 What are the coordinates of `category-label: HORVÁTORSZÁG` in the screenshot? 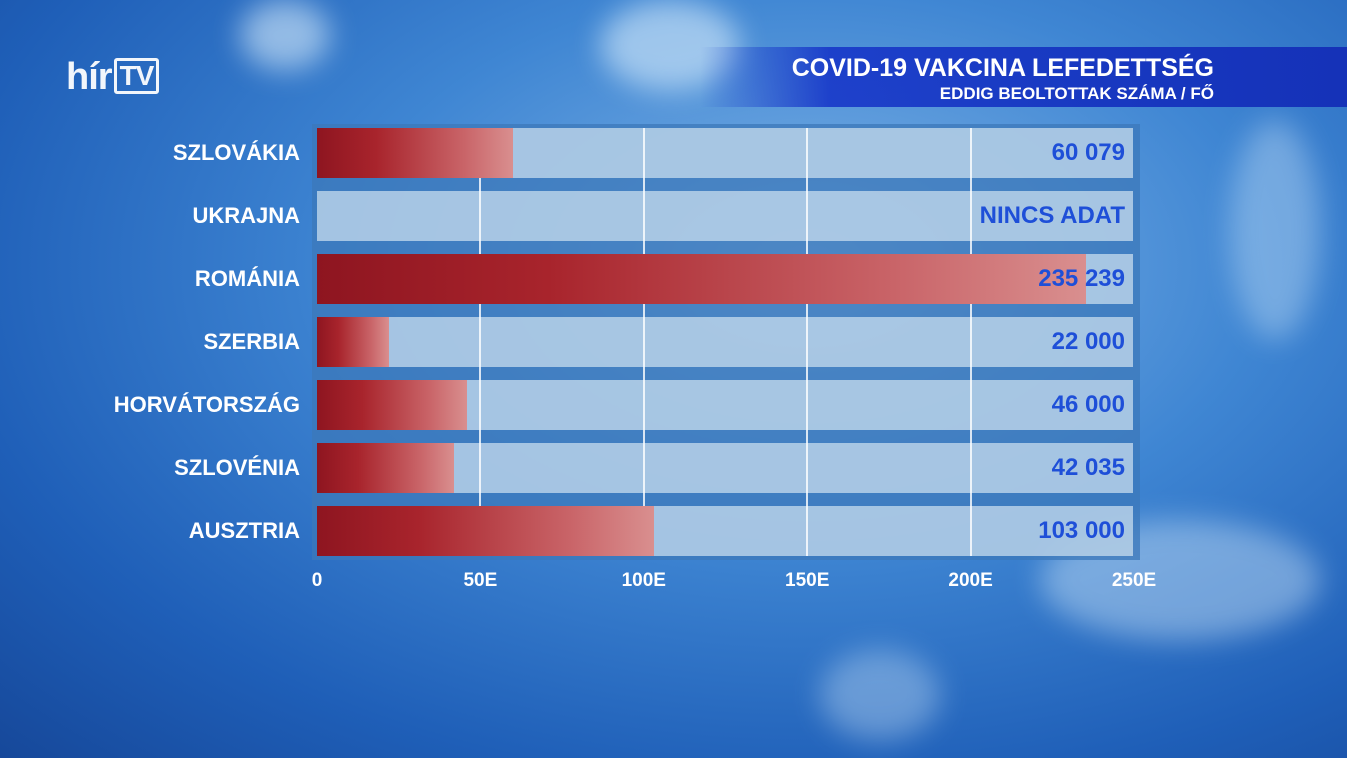 It's located at (206, 404).